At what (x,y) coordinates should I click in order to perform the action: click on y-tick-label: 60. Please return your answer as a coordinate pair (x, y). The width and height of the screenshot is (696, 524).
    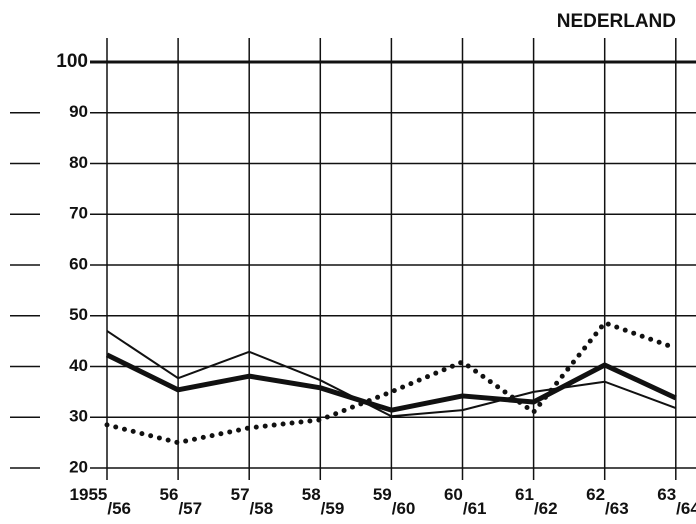
    Looking at the image, I should click on (78, 263).